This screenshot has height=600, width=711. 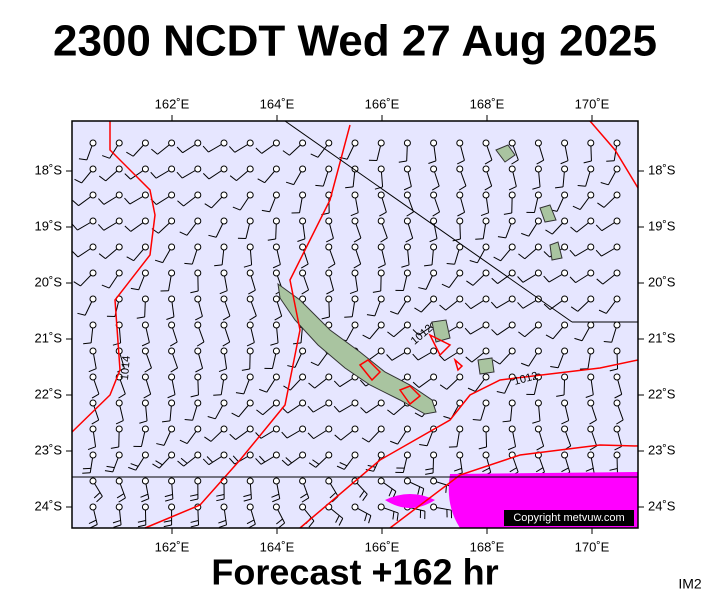 What do you see at coordinates (49, 169) in the screenshot?
I see `lat-label: 18˚S` at bounding box center [49, 169].